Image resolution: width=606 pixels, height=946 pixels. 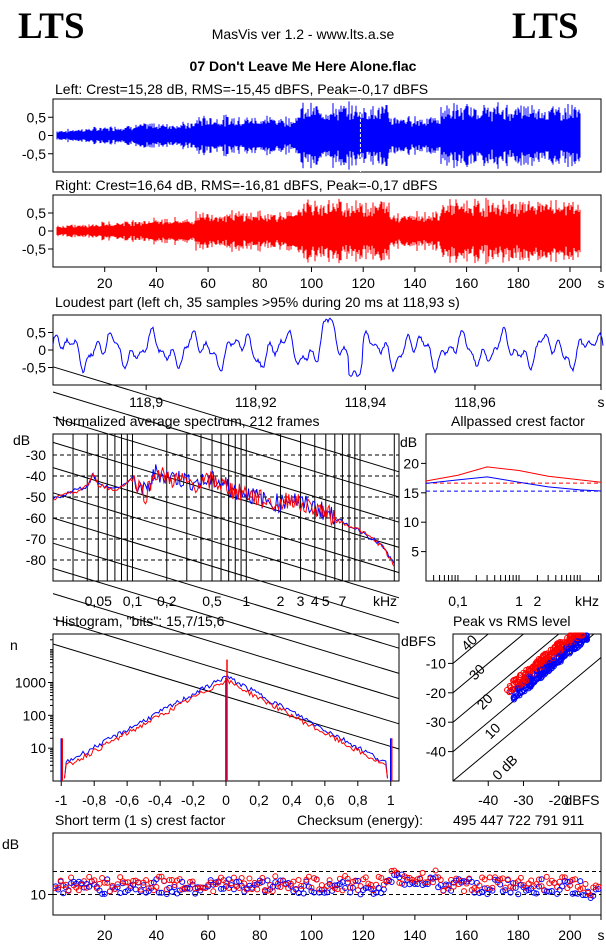 What do you see at coordinates (315, 601) in the screenshot?
I see `spectrum-xtick-label: 4` at bounding box center [315, 601].